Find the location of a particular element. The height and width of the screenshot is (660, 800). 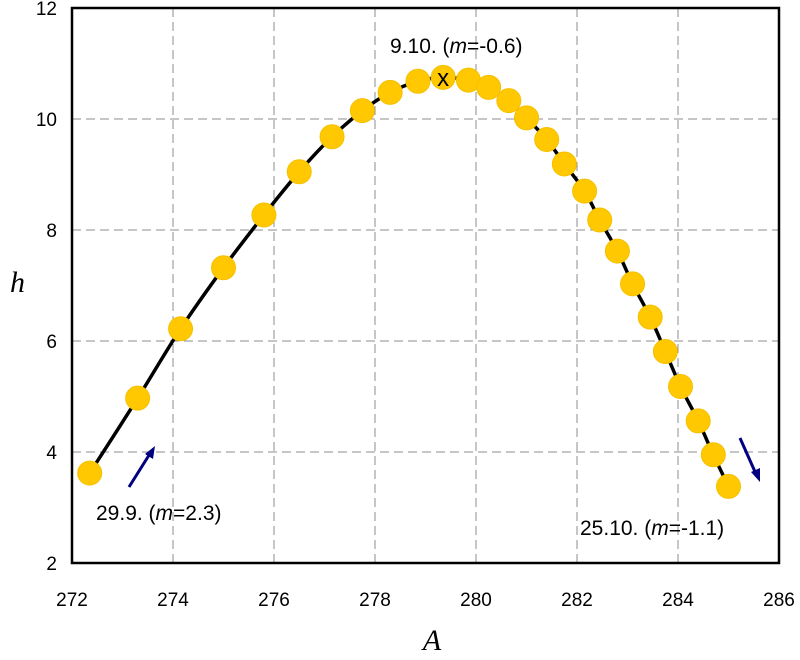

x-tick-label: 280 is located at coordinates (476, 600).